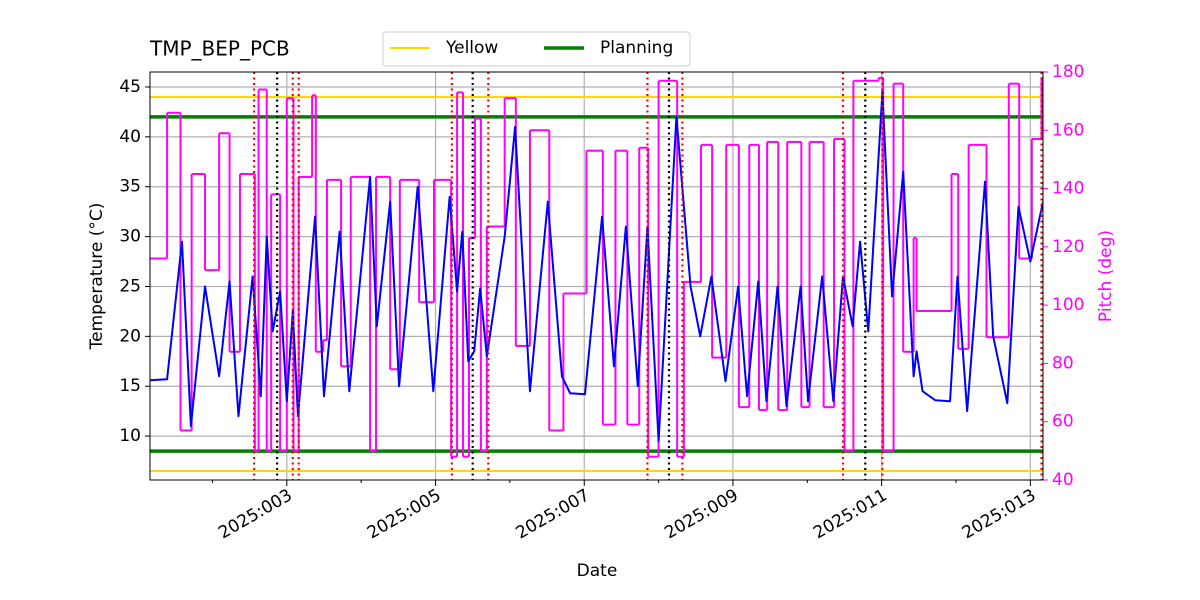 The image size is (1200, 600). Describe the element at coordinates (130, 87) in the screenshot. I see `y-tick-label: 45` at that location.